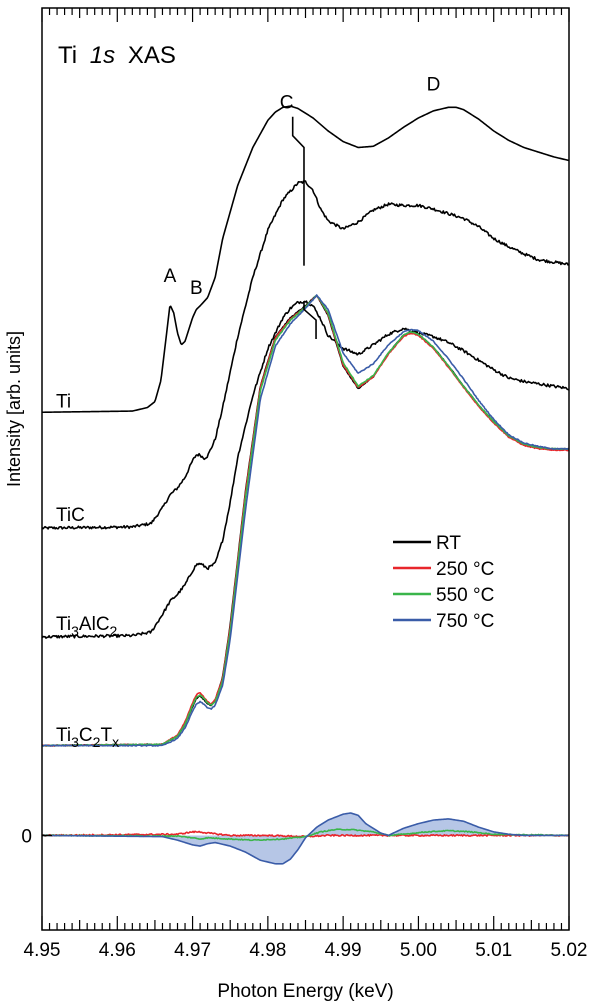  What do you see at coordinates (192, 950) in the screenshot?
I see `x-tick-label: 4.97` at bounding box center [192, 950].